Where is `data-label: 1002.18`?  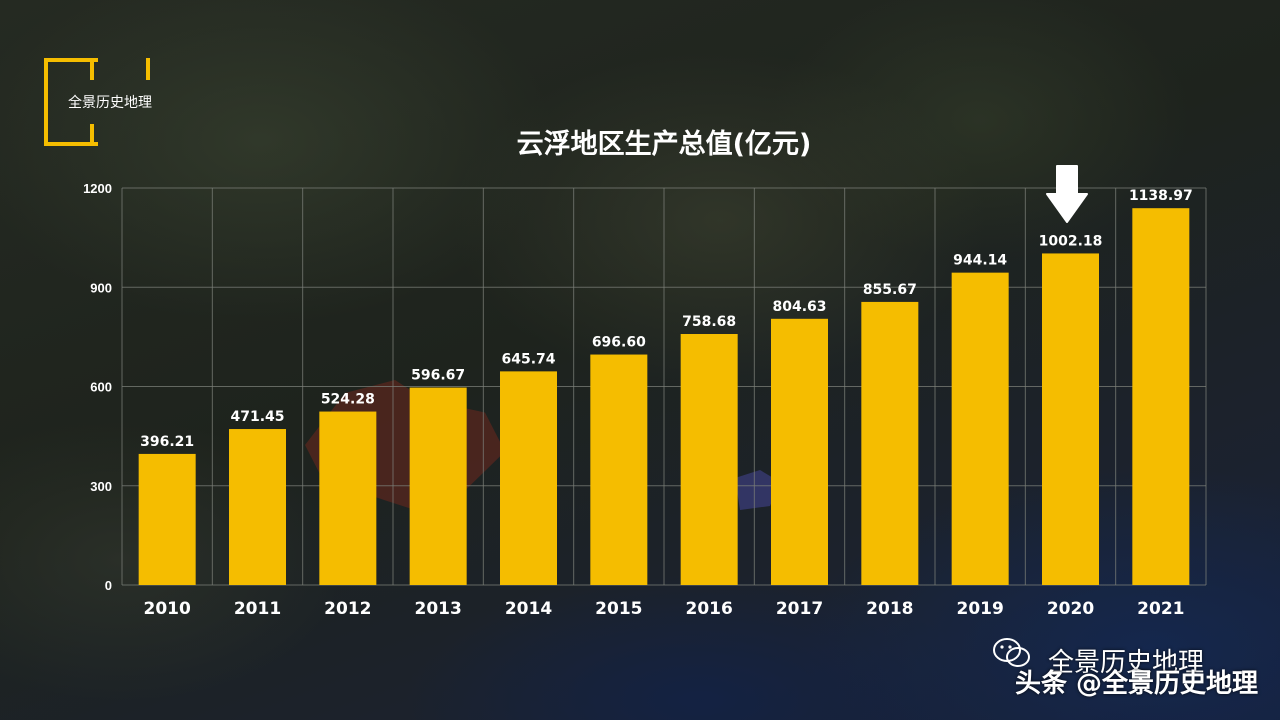 data-label: 1002.18 is located at coordinates (1071, 241).